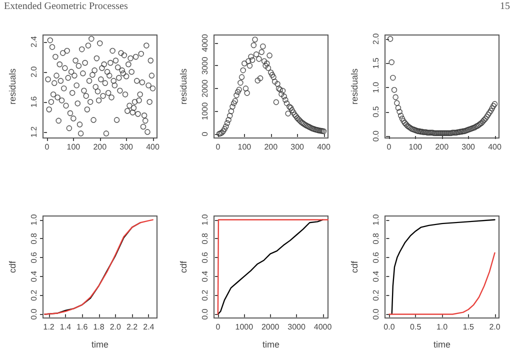 This screenshot has width=514, height=356. I want to click on x-tick-label: 3000, so click(297, 327).